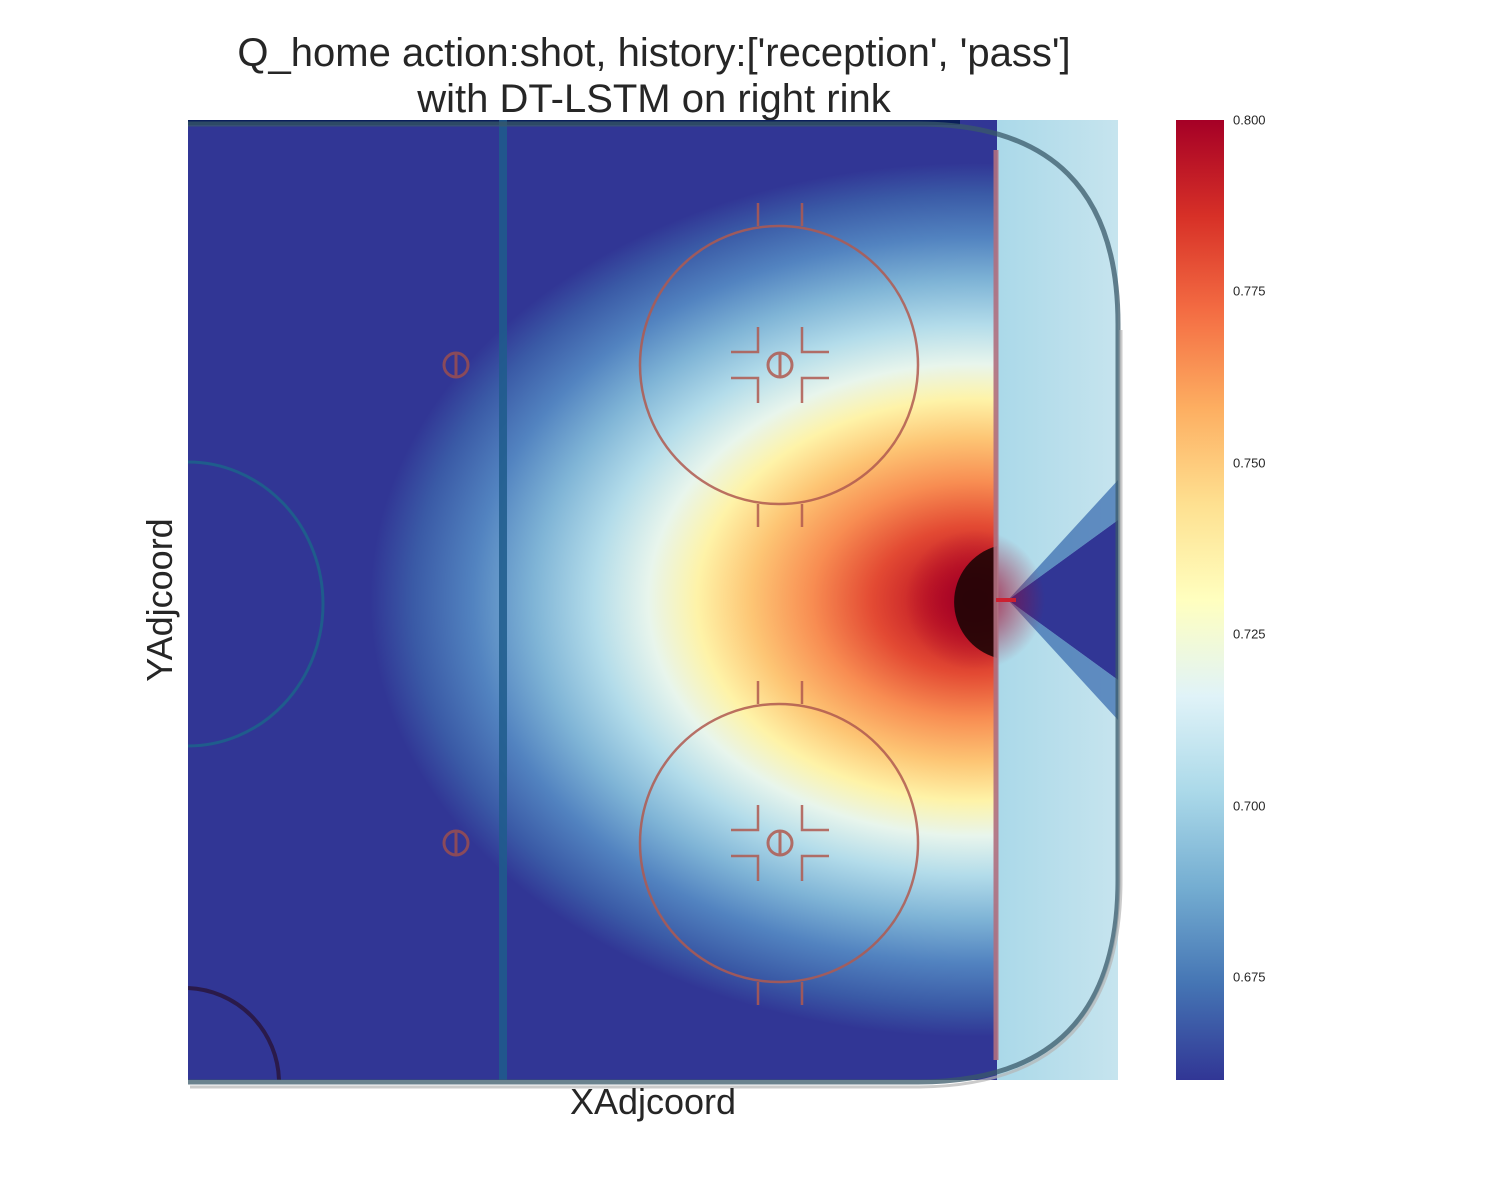 This screenshot has width=1500, height=1200. What do you see at coordinates (1200, 600) in the screenshot?
I see `colorbar` at bounding box center [1200, 600].